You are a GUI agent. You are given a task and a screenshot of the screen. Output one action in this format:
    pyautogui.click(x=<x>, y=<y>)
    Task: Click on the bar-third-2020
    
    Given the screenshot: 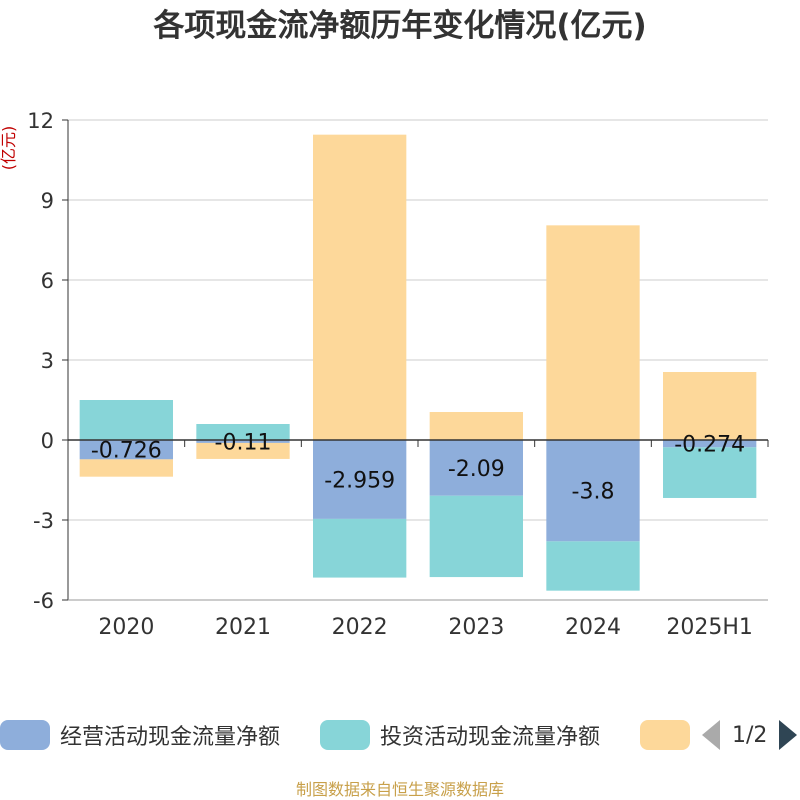 What is the action you would take?
    pyautogui.click(x=126, y=468)
    